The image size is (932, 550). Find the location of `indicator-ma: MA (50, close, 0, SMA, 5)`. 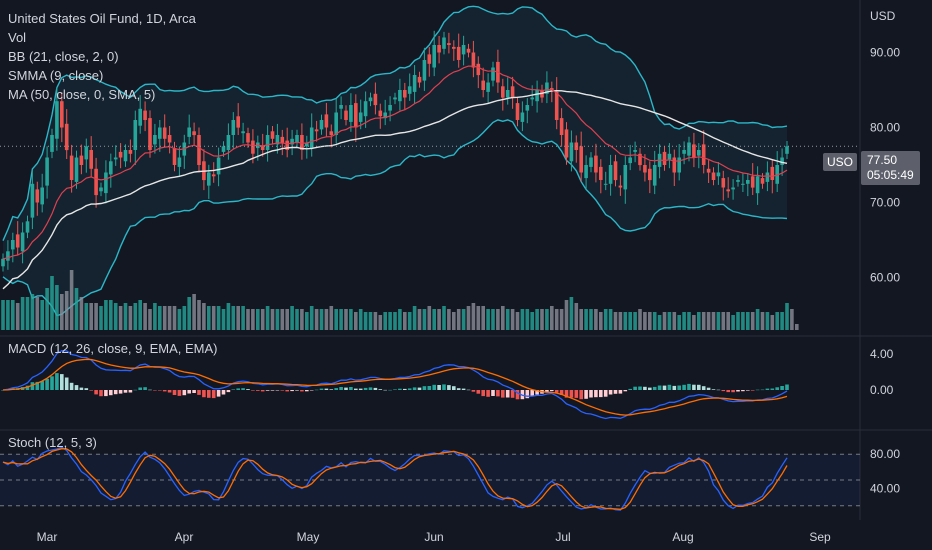

indicator-ma: MA (50, close, 0, SMA, 5) is located at coordinates (82, 94).